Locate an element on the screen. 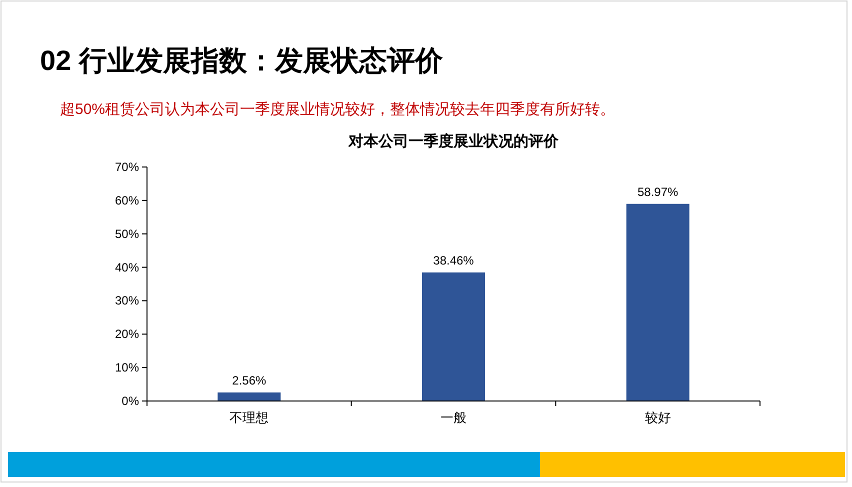  y-tick-label: 40% is located at coordinates (127, 267).